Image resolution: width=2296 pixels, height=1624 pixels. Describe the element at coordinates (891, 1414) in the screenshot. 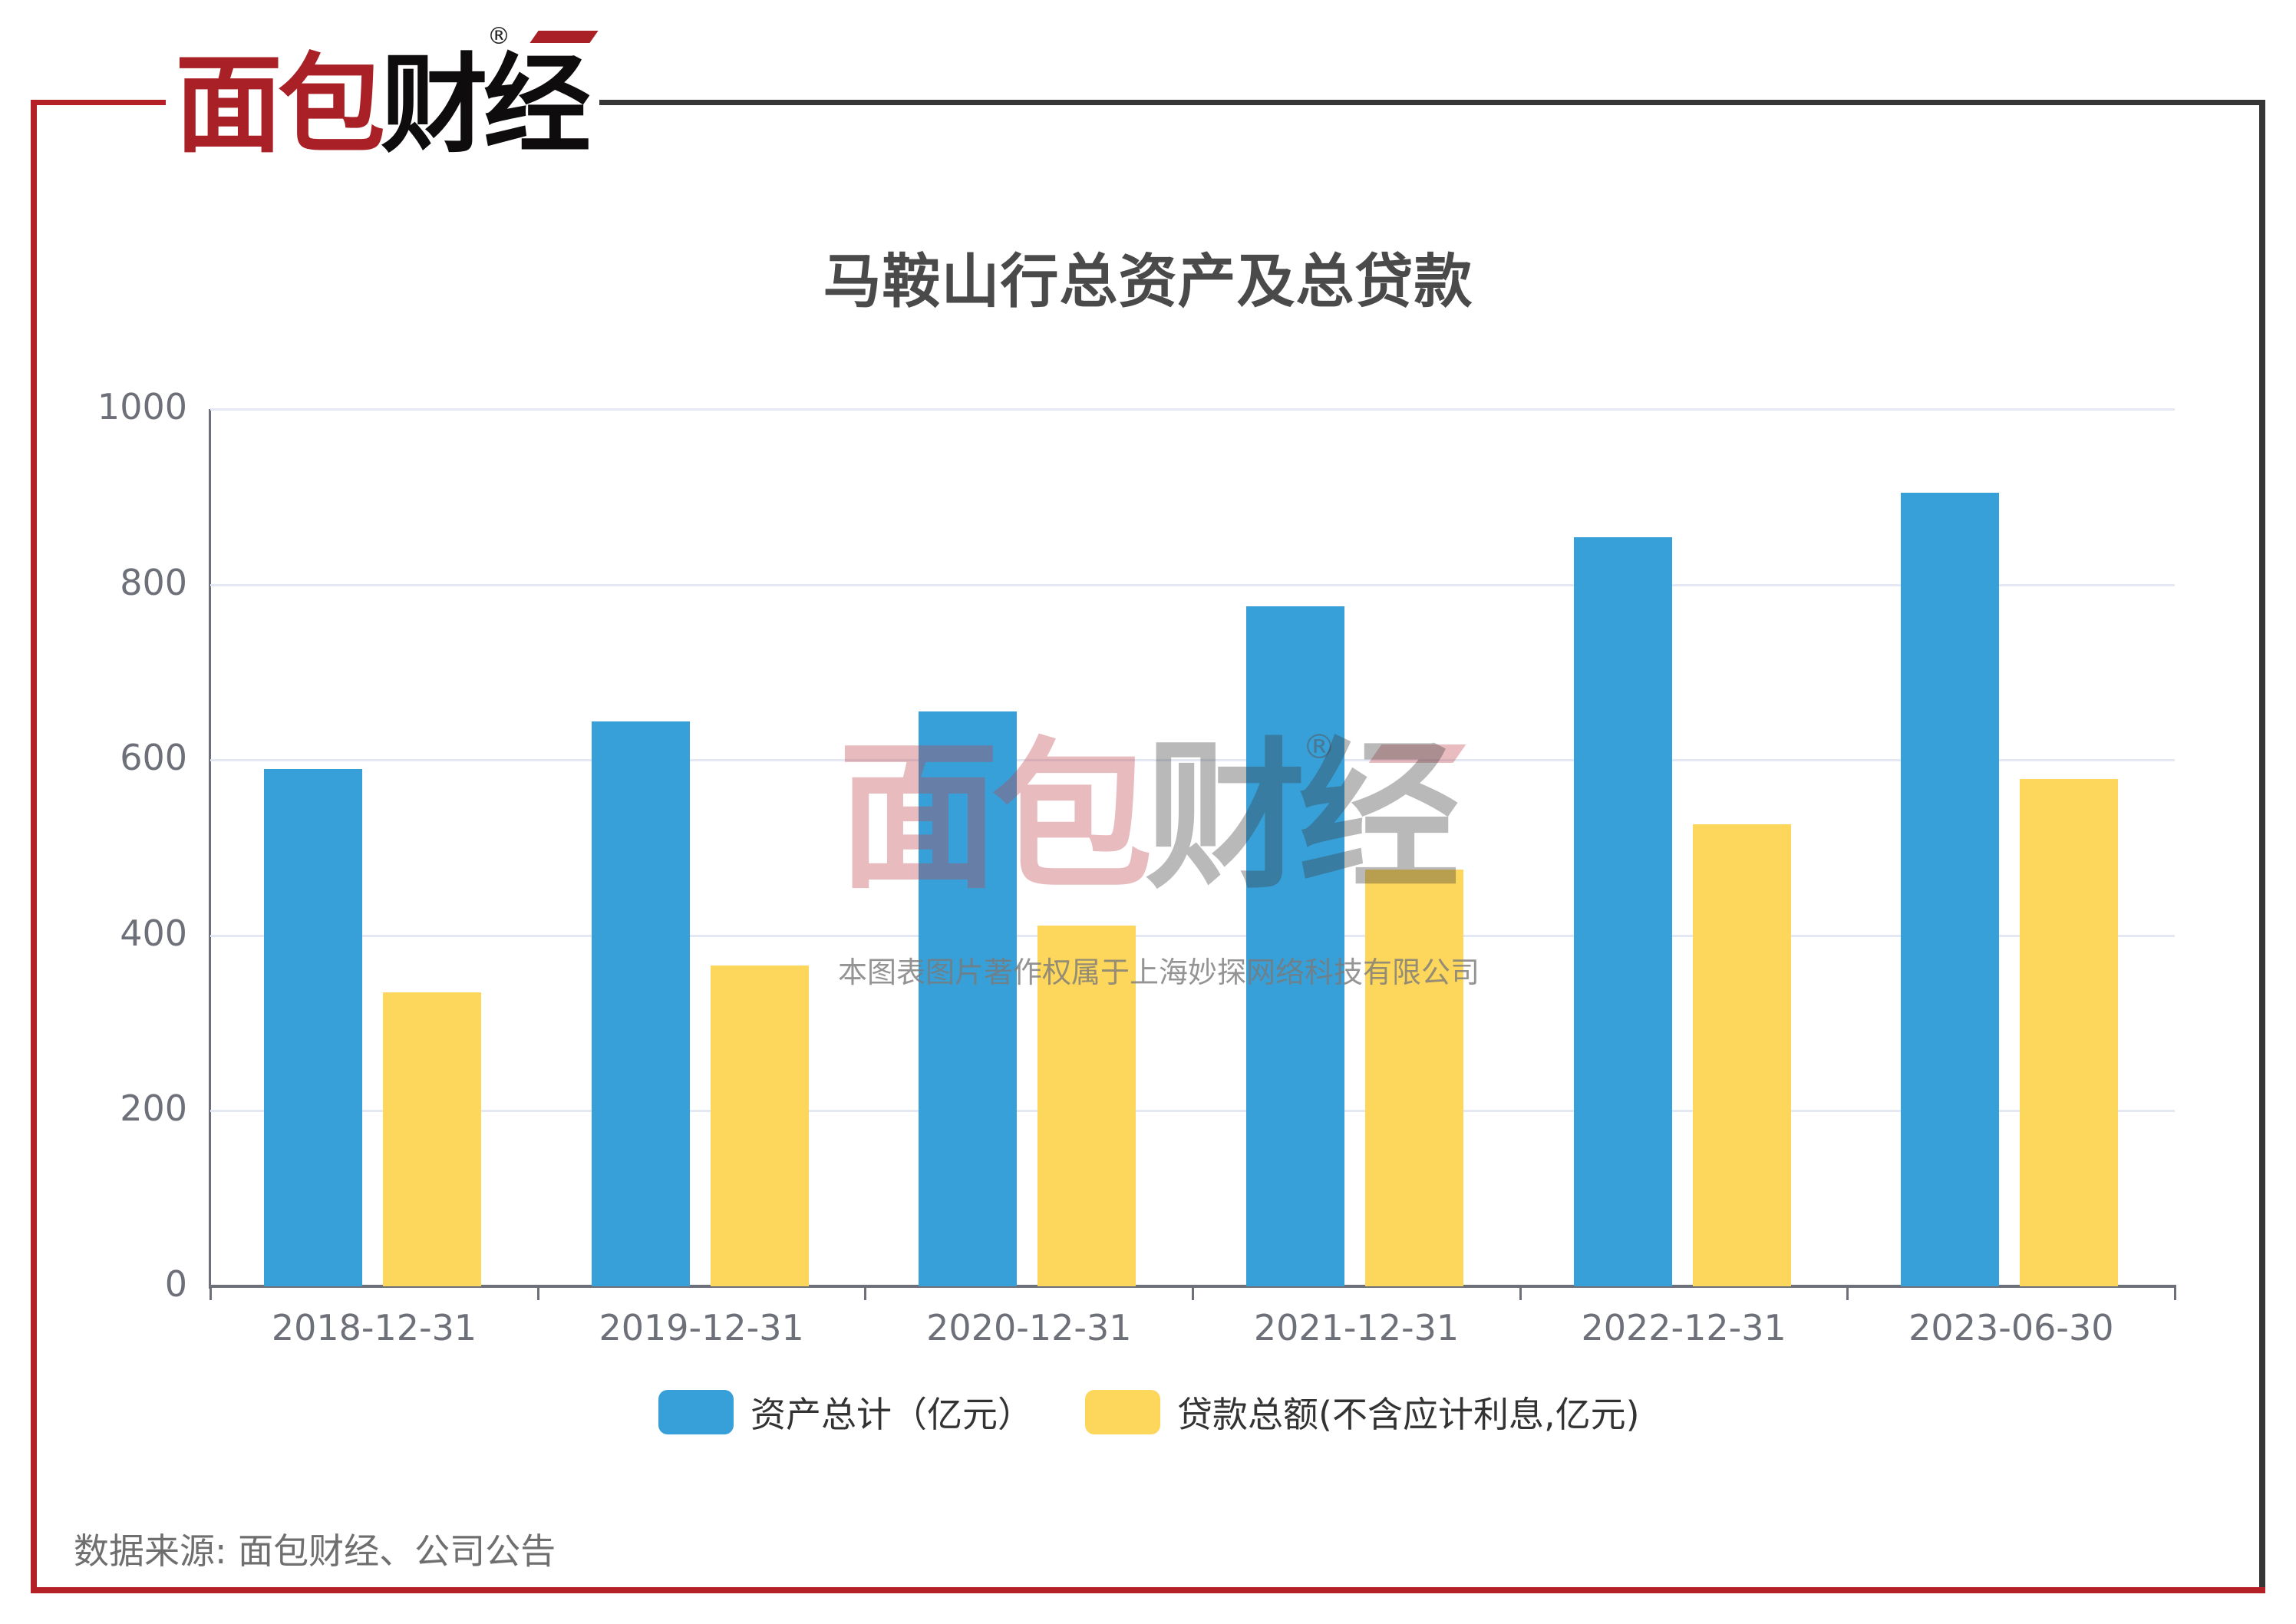

I see `legend-label: 资产总计（亿元）` at that location.